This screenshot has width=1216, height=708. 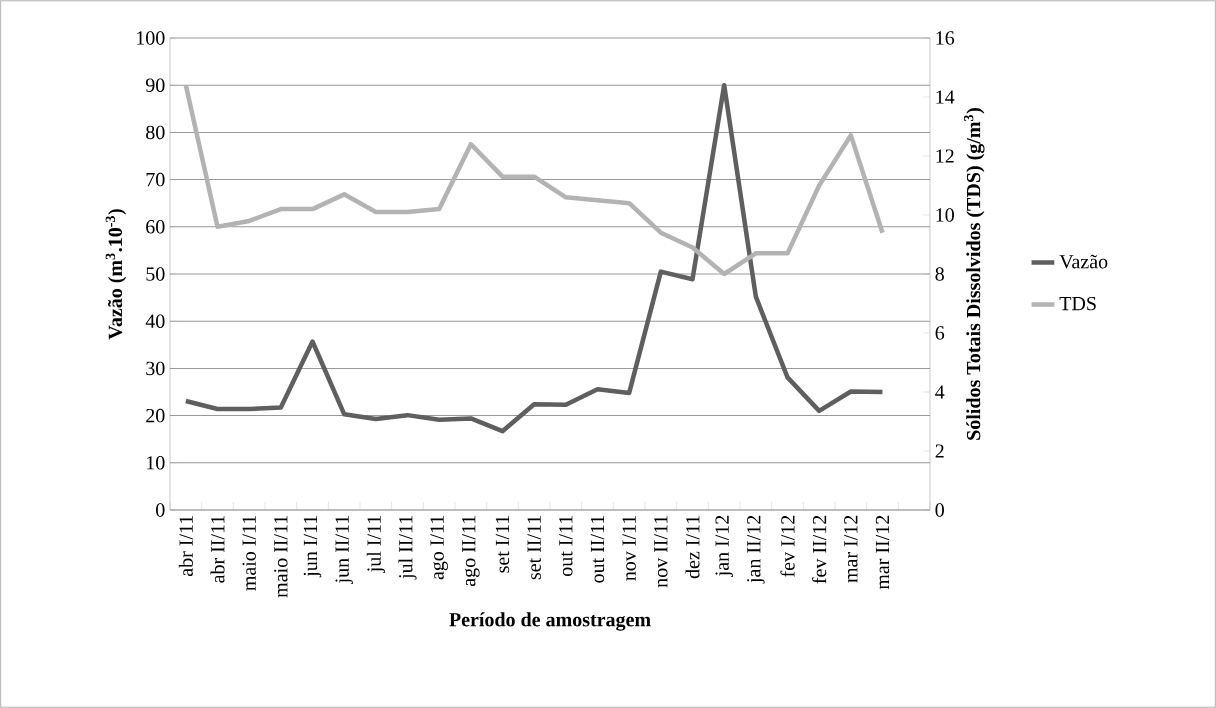 I want to click on x-tick-label: ago I/11, so click(x=439, y=547).